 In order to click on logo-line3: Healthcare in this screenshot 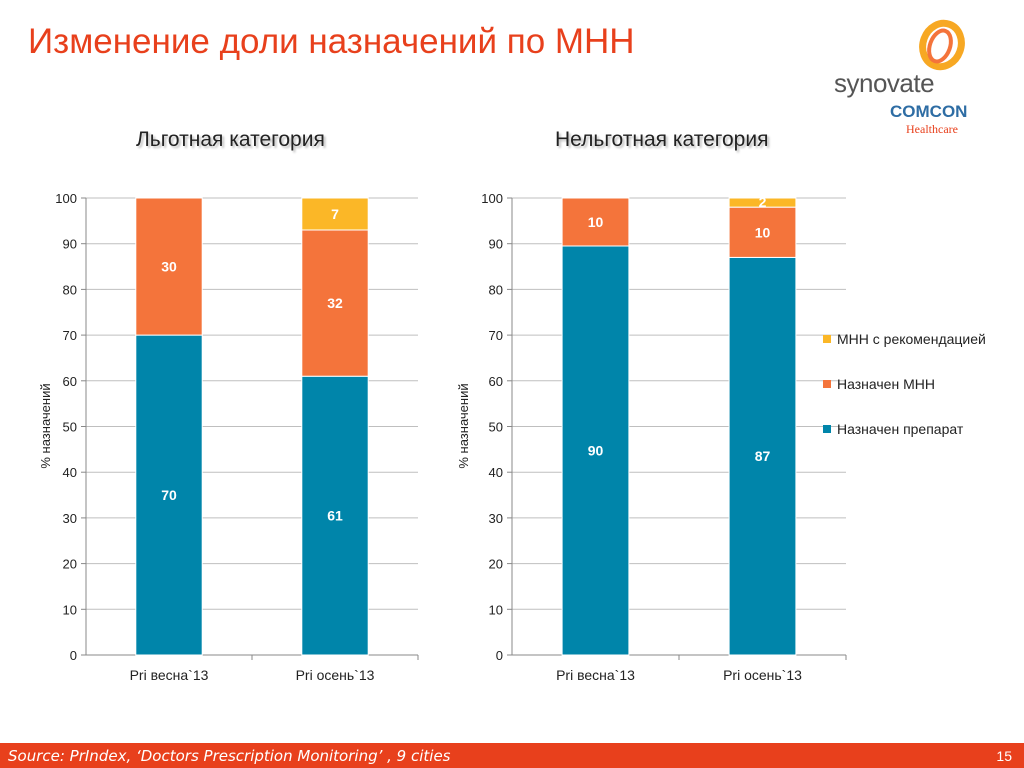, I will do `click(932, 129)`.